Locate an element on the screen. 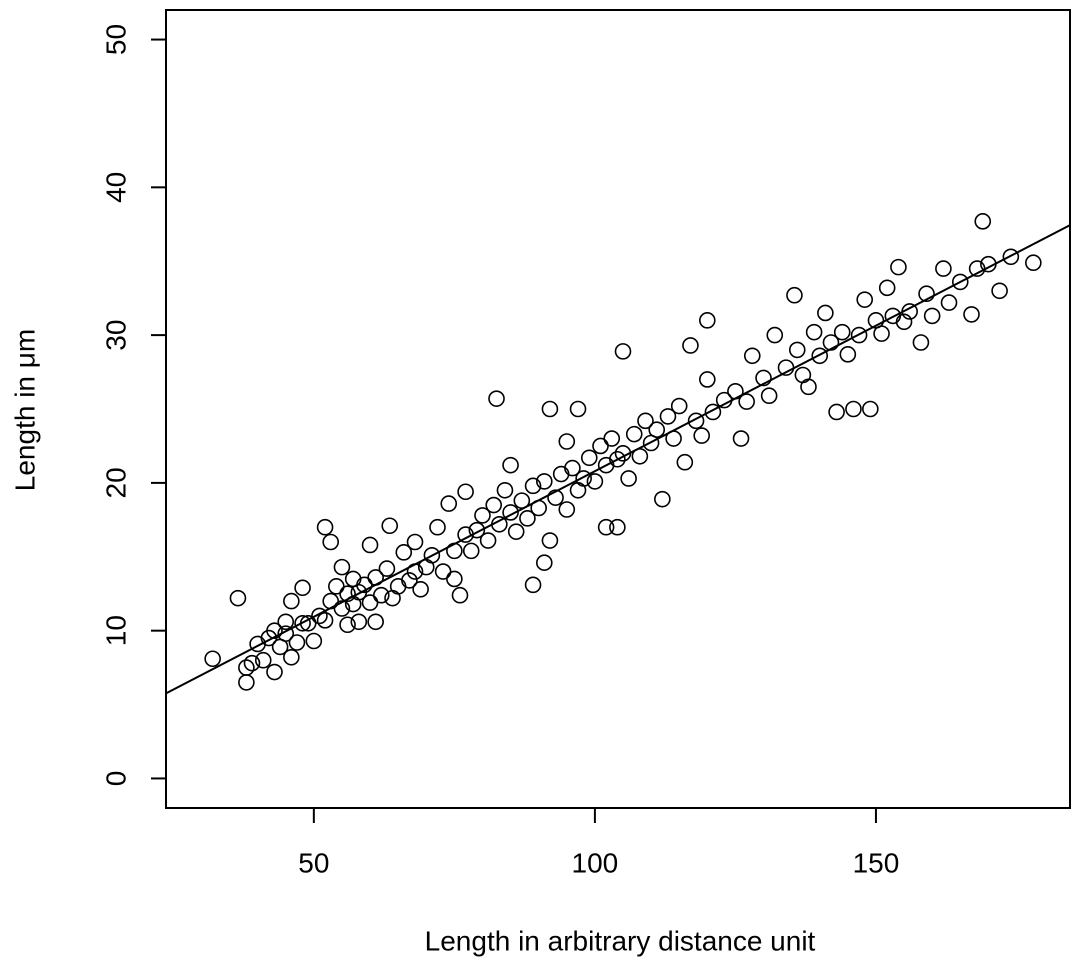 This screenshot has height=970, width=1071. x-axis-label: Length in arbitrary distance unit is located at coordinates (620, 940).